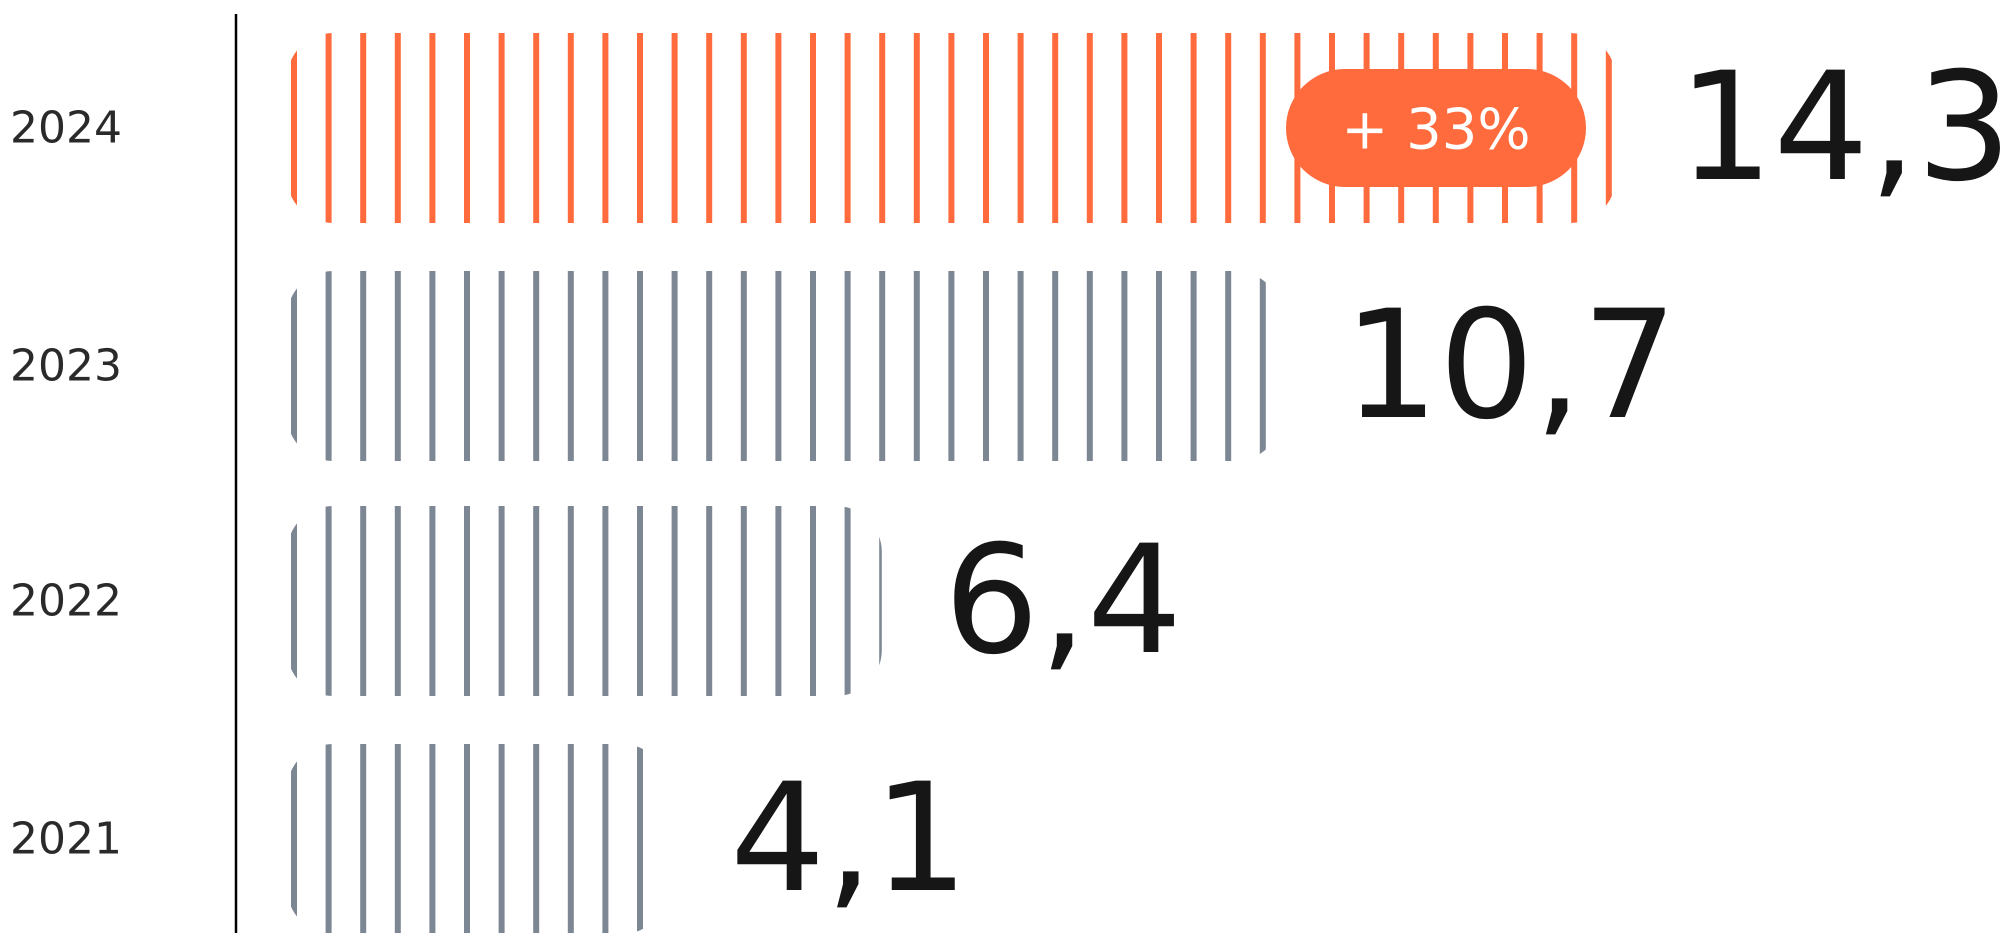 The height and width of the screenshot is (933, 2003). Describe the element at coordinates (1063, 601) in the screenshot. I see `value-label-2022: 6,4` at that location.